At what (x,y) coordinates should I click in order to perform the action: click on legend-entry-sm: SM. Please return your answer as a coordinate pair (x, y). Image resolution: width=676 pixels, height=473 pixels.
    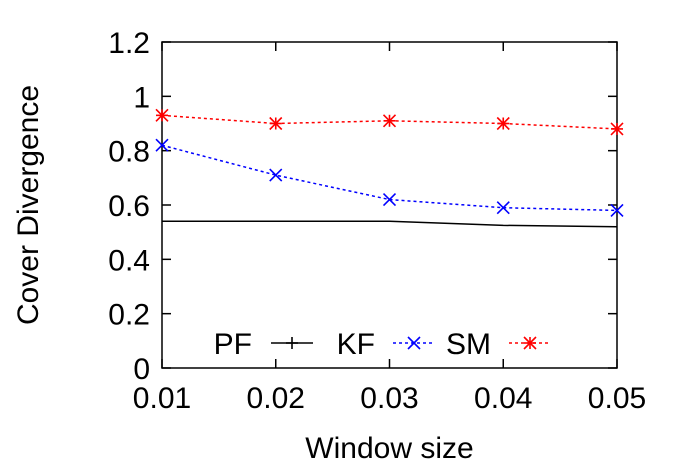
    Looking at the image, I should click on (498, 344).